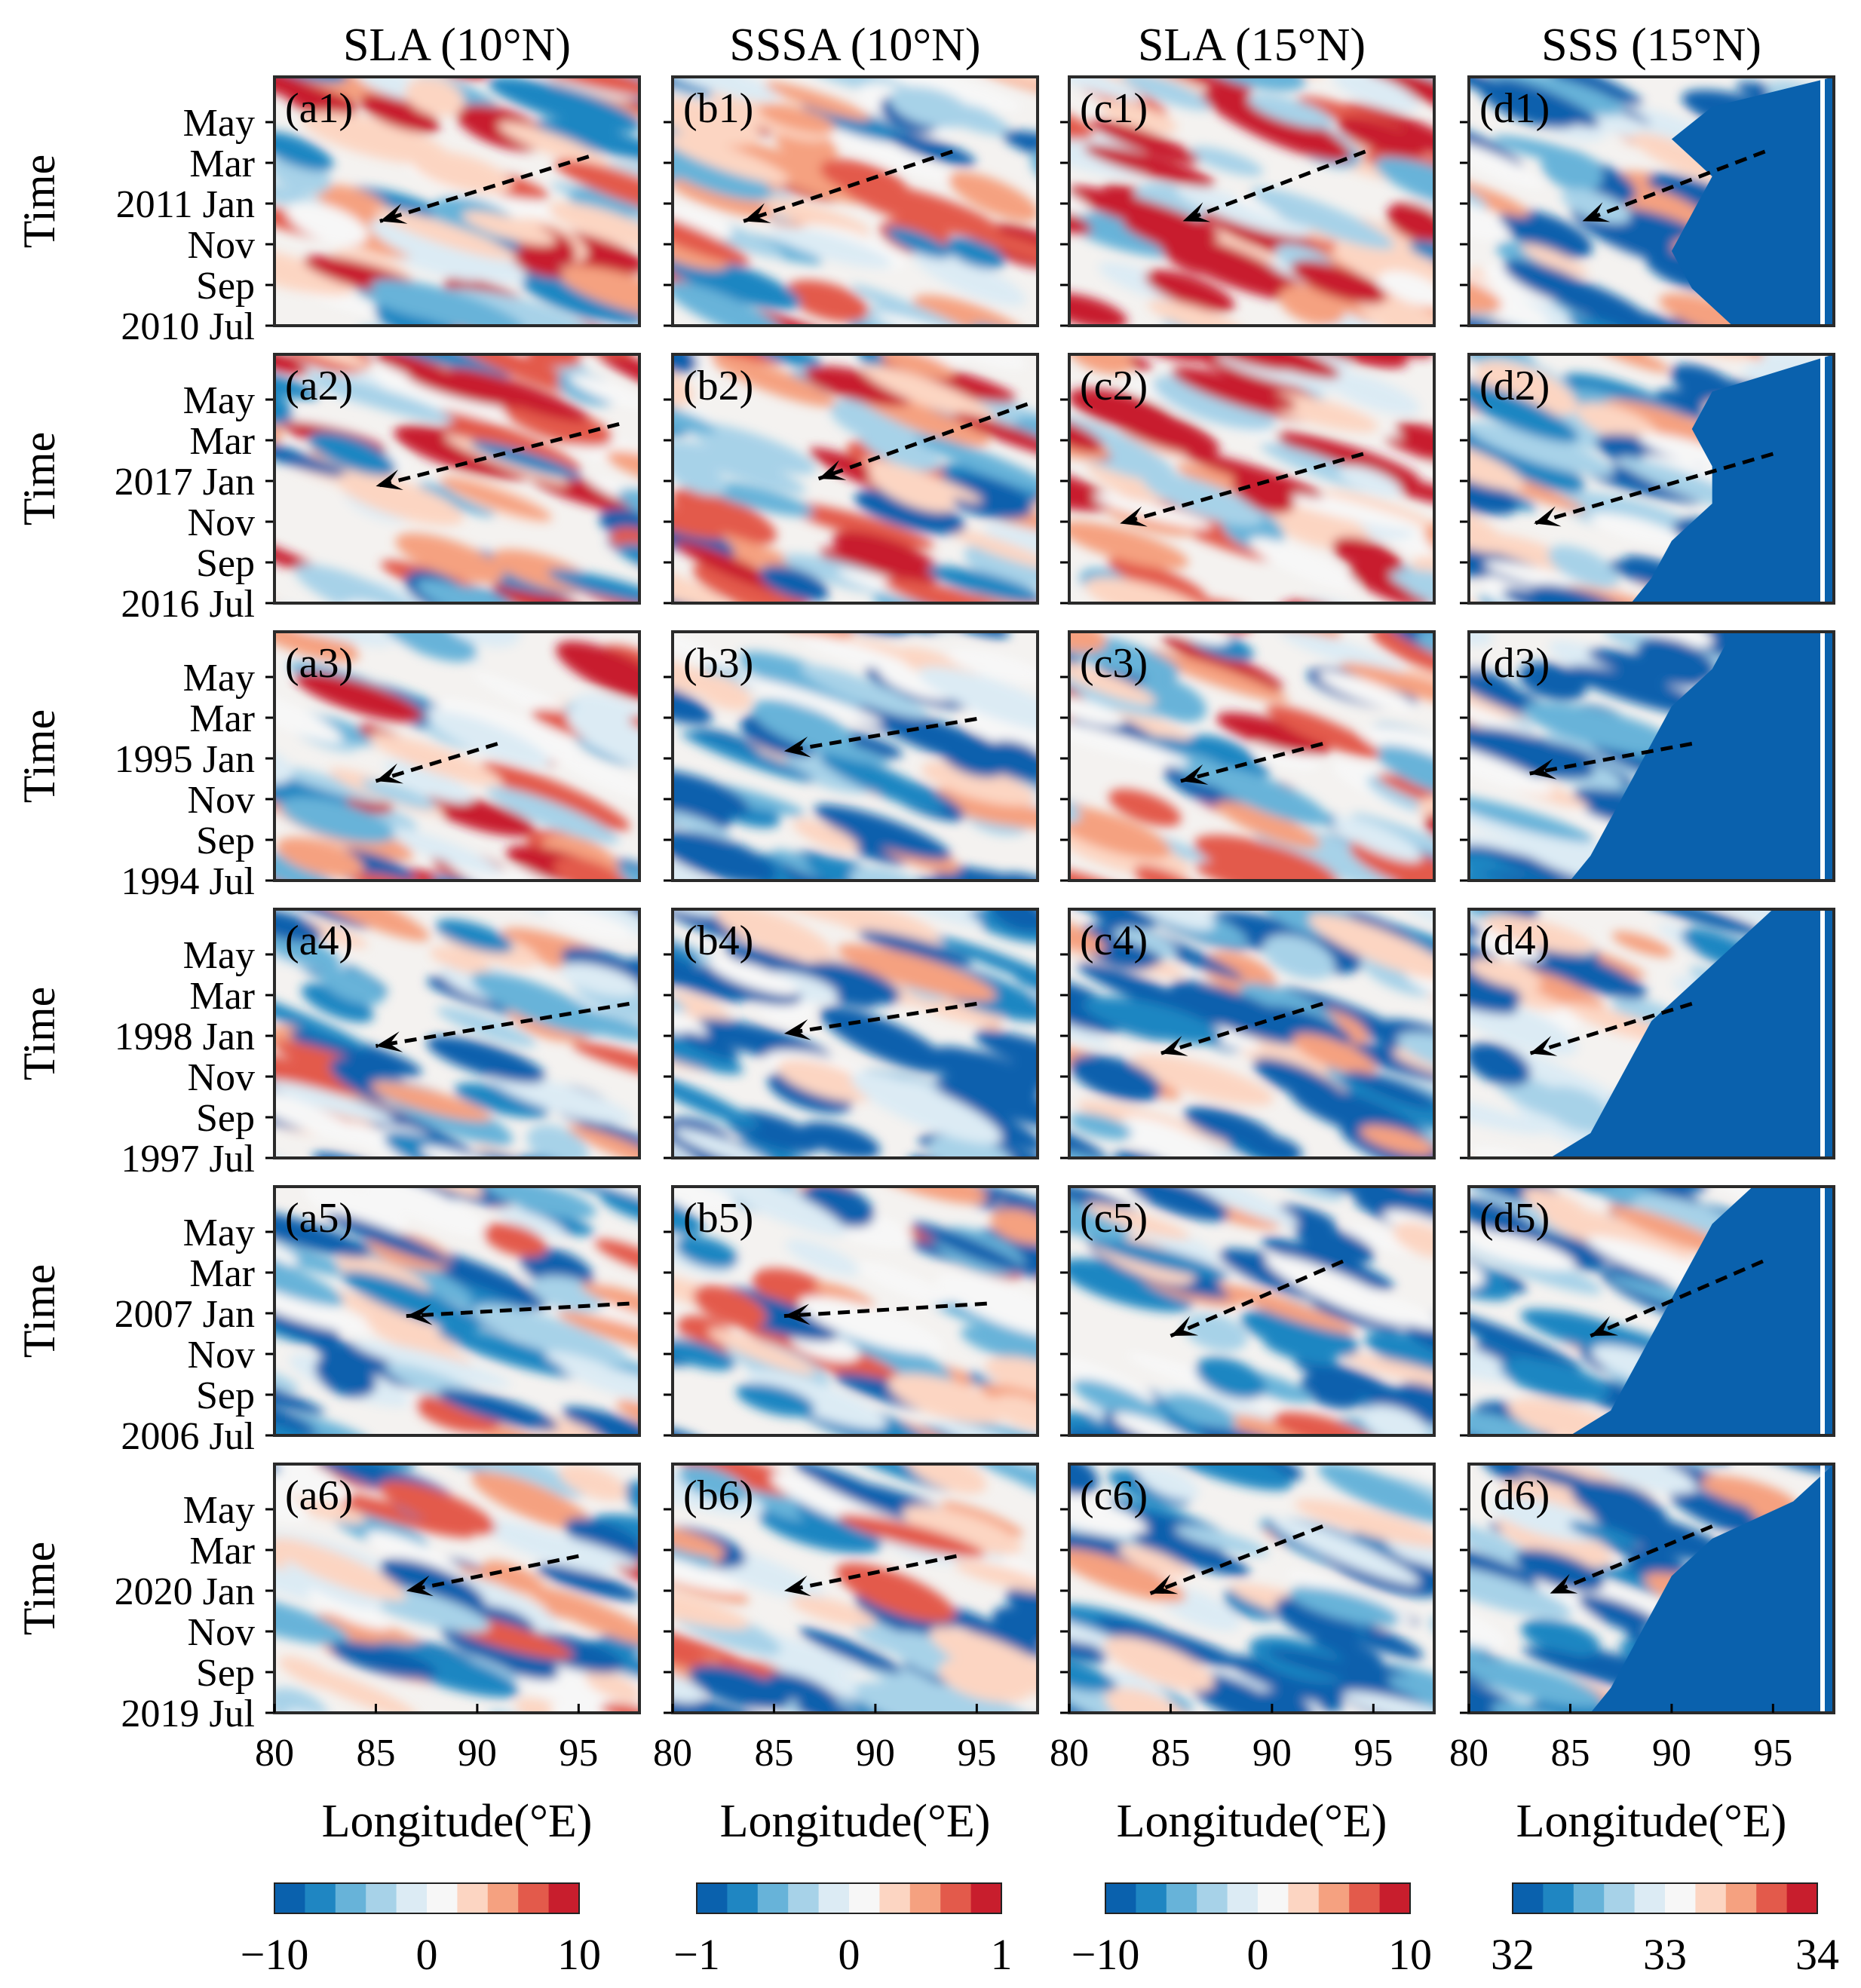  I want to click on panel-label: (d6), so click(1514, 1495).